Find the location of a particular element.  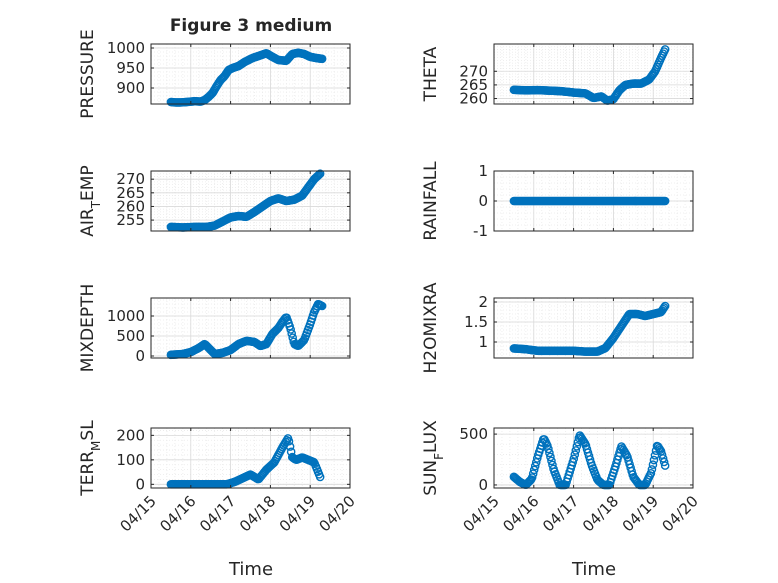

subplot-mixdepth: 0 500 1000 MIXDEPTH is located at coordinates (214, 328).